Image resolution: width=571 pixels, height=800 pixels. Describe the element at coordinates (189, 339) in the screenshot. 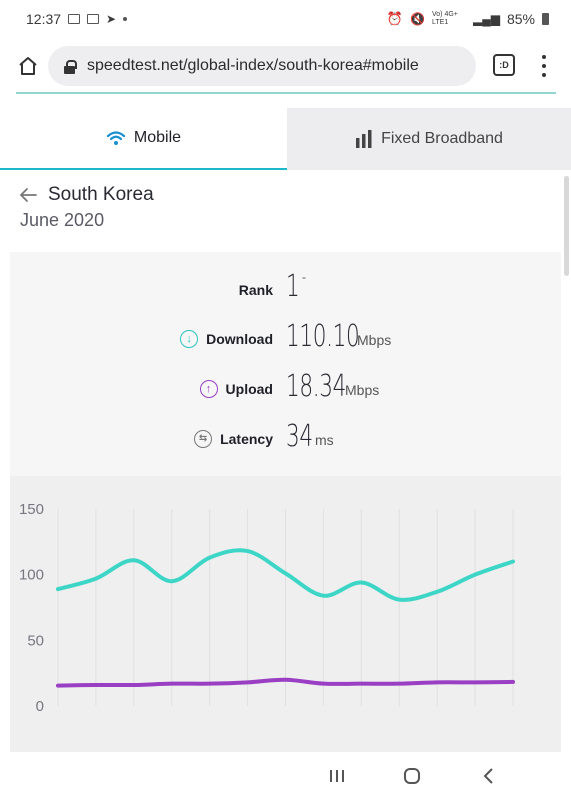

I see `download-icon: ↓` at that location.